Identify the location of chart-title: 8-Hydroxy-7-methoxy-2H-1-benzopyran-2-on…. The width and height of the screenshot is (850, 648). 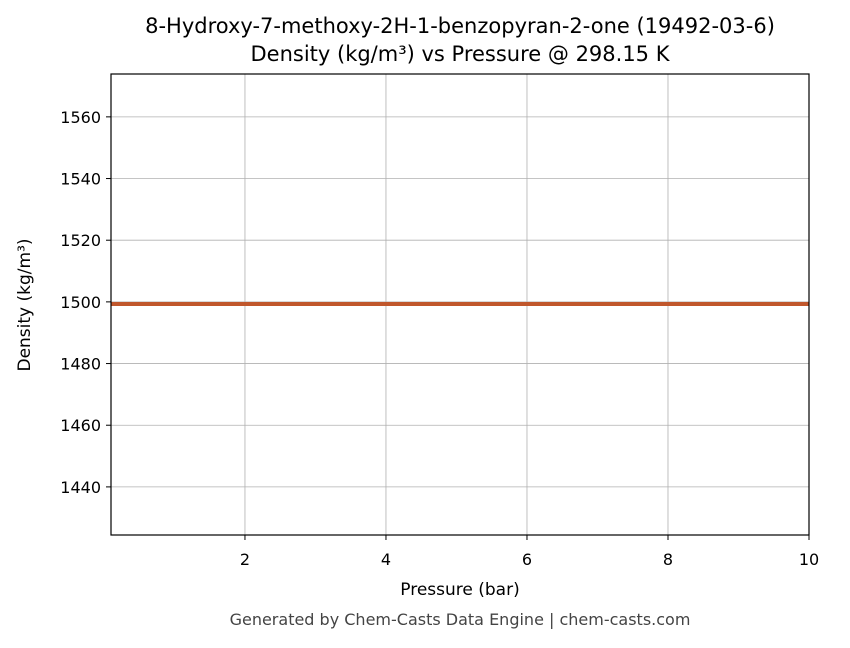
(460, 26).